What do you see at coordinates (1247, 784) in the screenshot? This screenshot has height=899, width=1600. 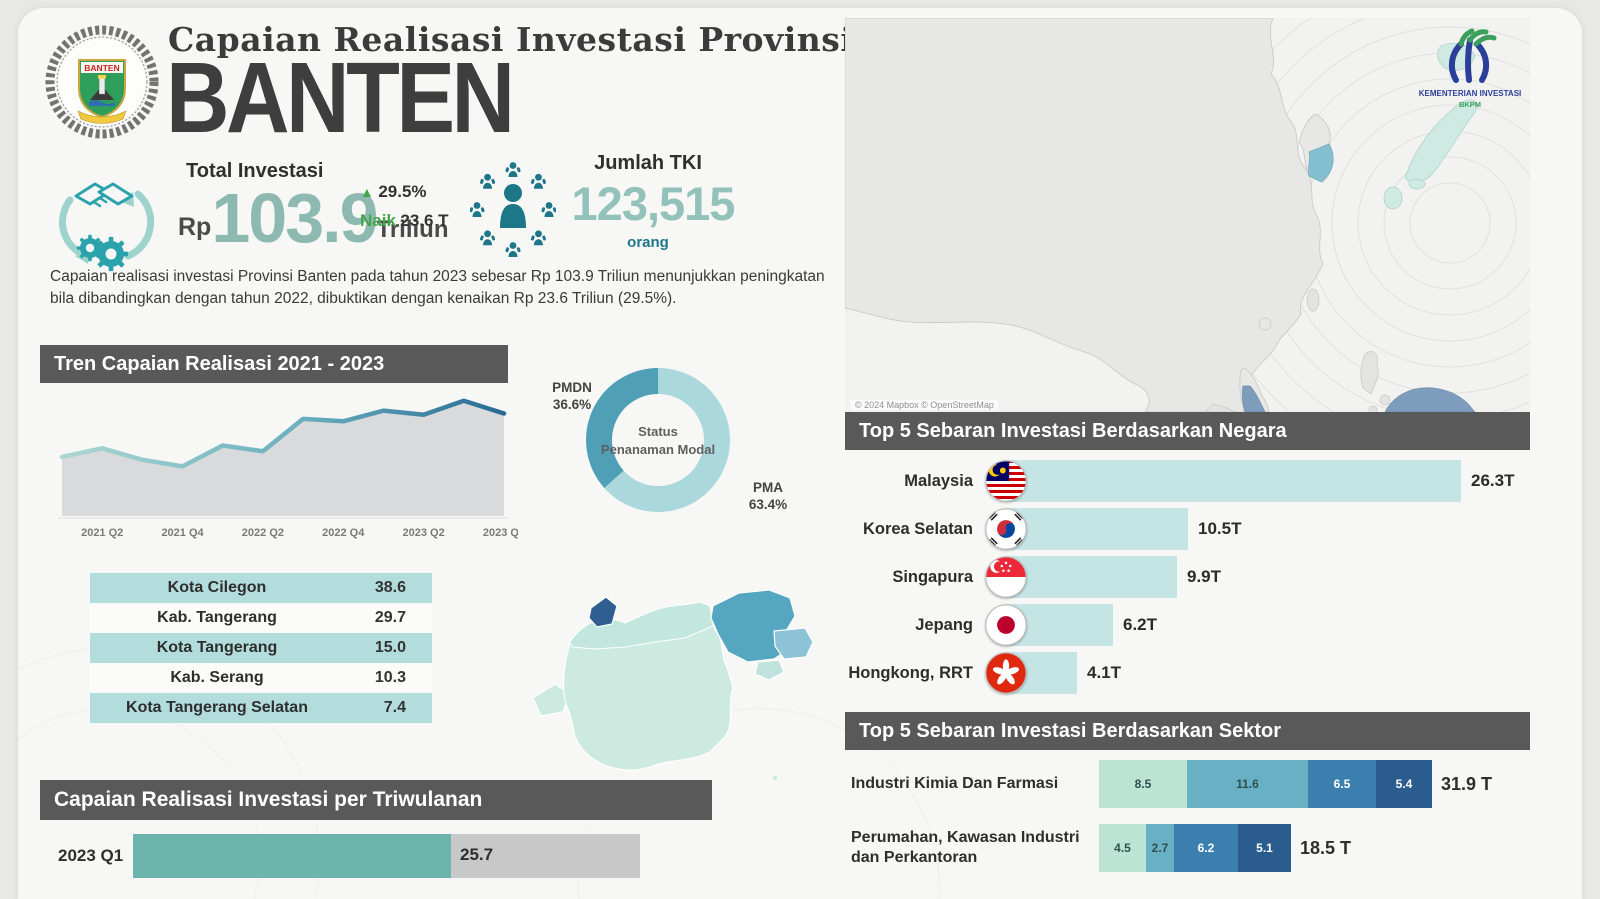 I see `sector-segment: 11.6` at bounding box center [1247, 784].